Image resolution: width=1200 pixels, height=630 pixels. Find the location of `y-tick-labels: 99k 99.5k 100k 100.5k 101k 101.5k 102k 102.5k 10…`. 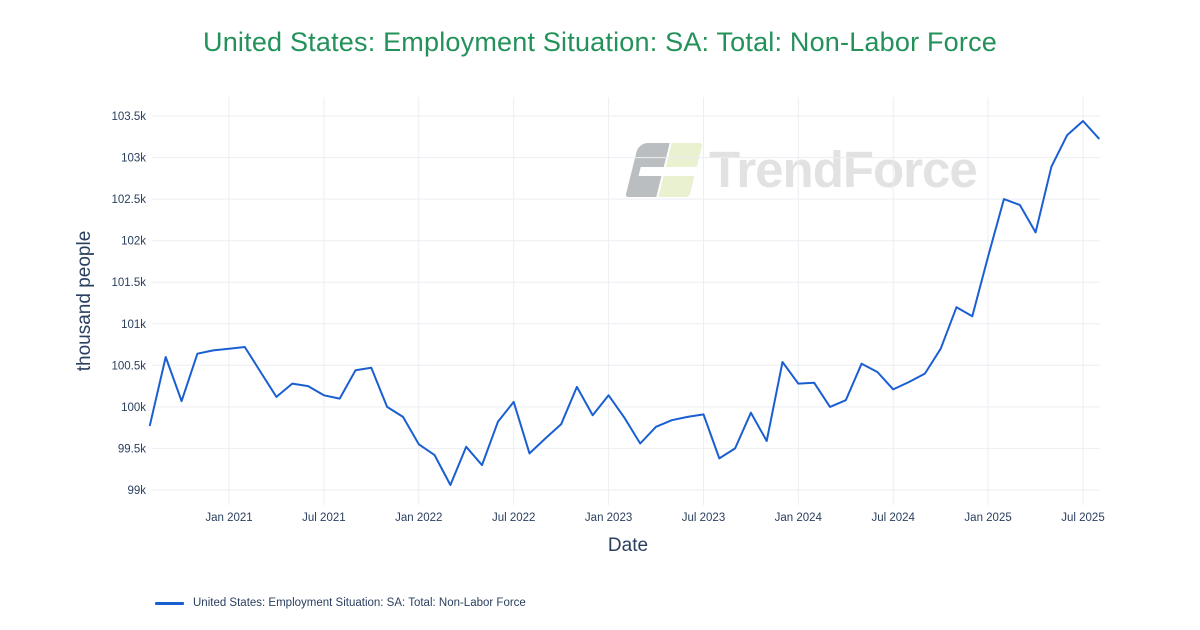

y-tick-labels: 99k 99.5k 100k 100.5k 101k 101.5k 102k 102.5k 10… is located at coordinates (128, 304).